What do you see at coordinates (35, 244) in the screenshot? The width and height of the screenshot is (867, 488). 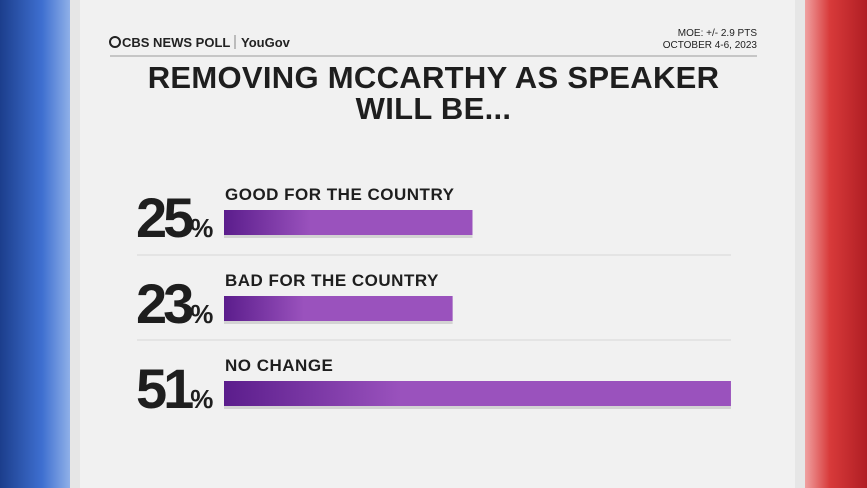 I see `blue-stripe` at bounding box center [35, 244].